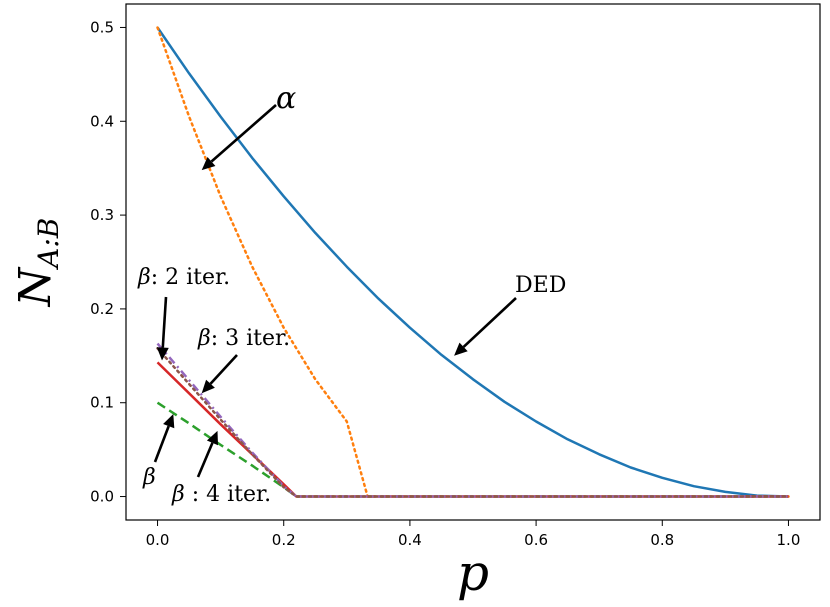 Image resolution: width=830 pixels, height=607 pixels. I want to click on annotation-arrowhead-beta2, so click(162, 354).